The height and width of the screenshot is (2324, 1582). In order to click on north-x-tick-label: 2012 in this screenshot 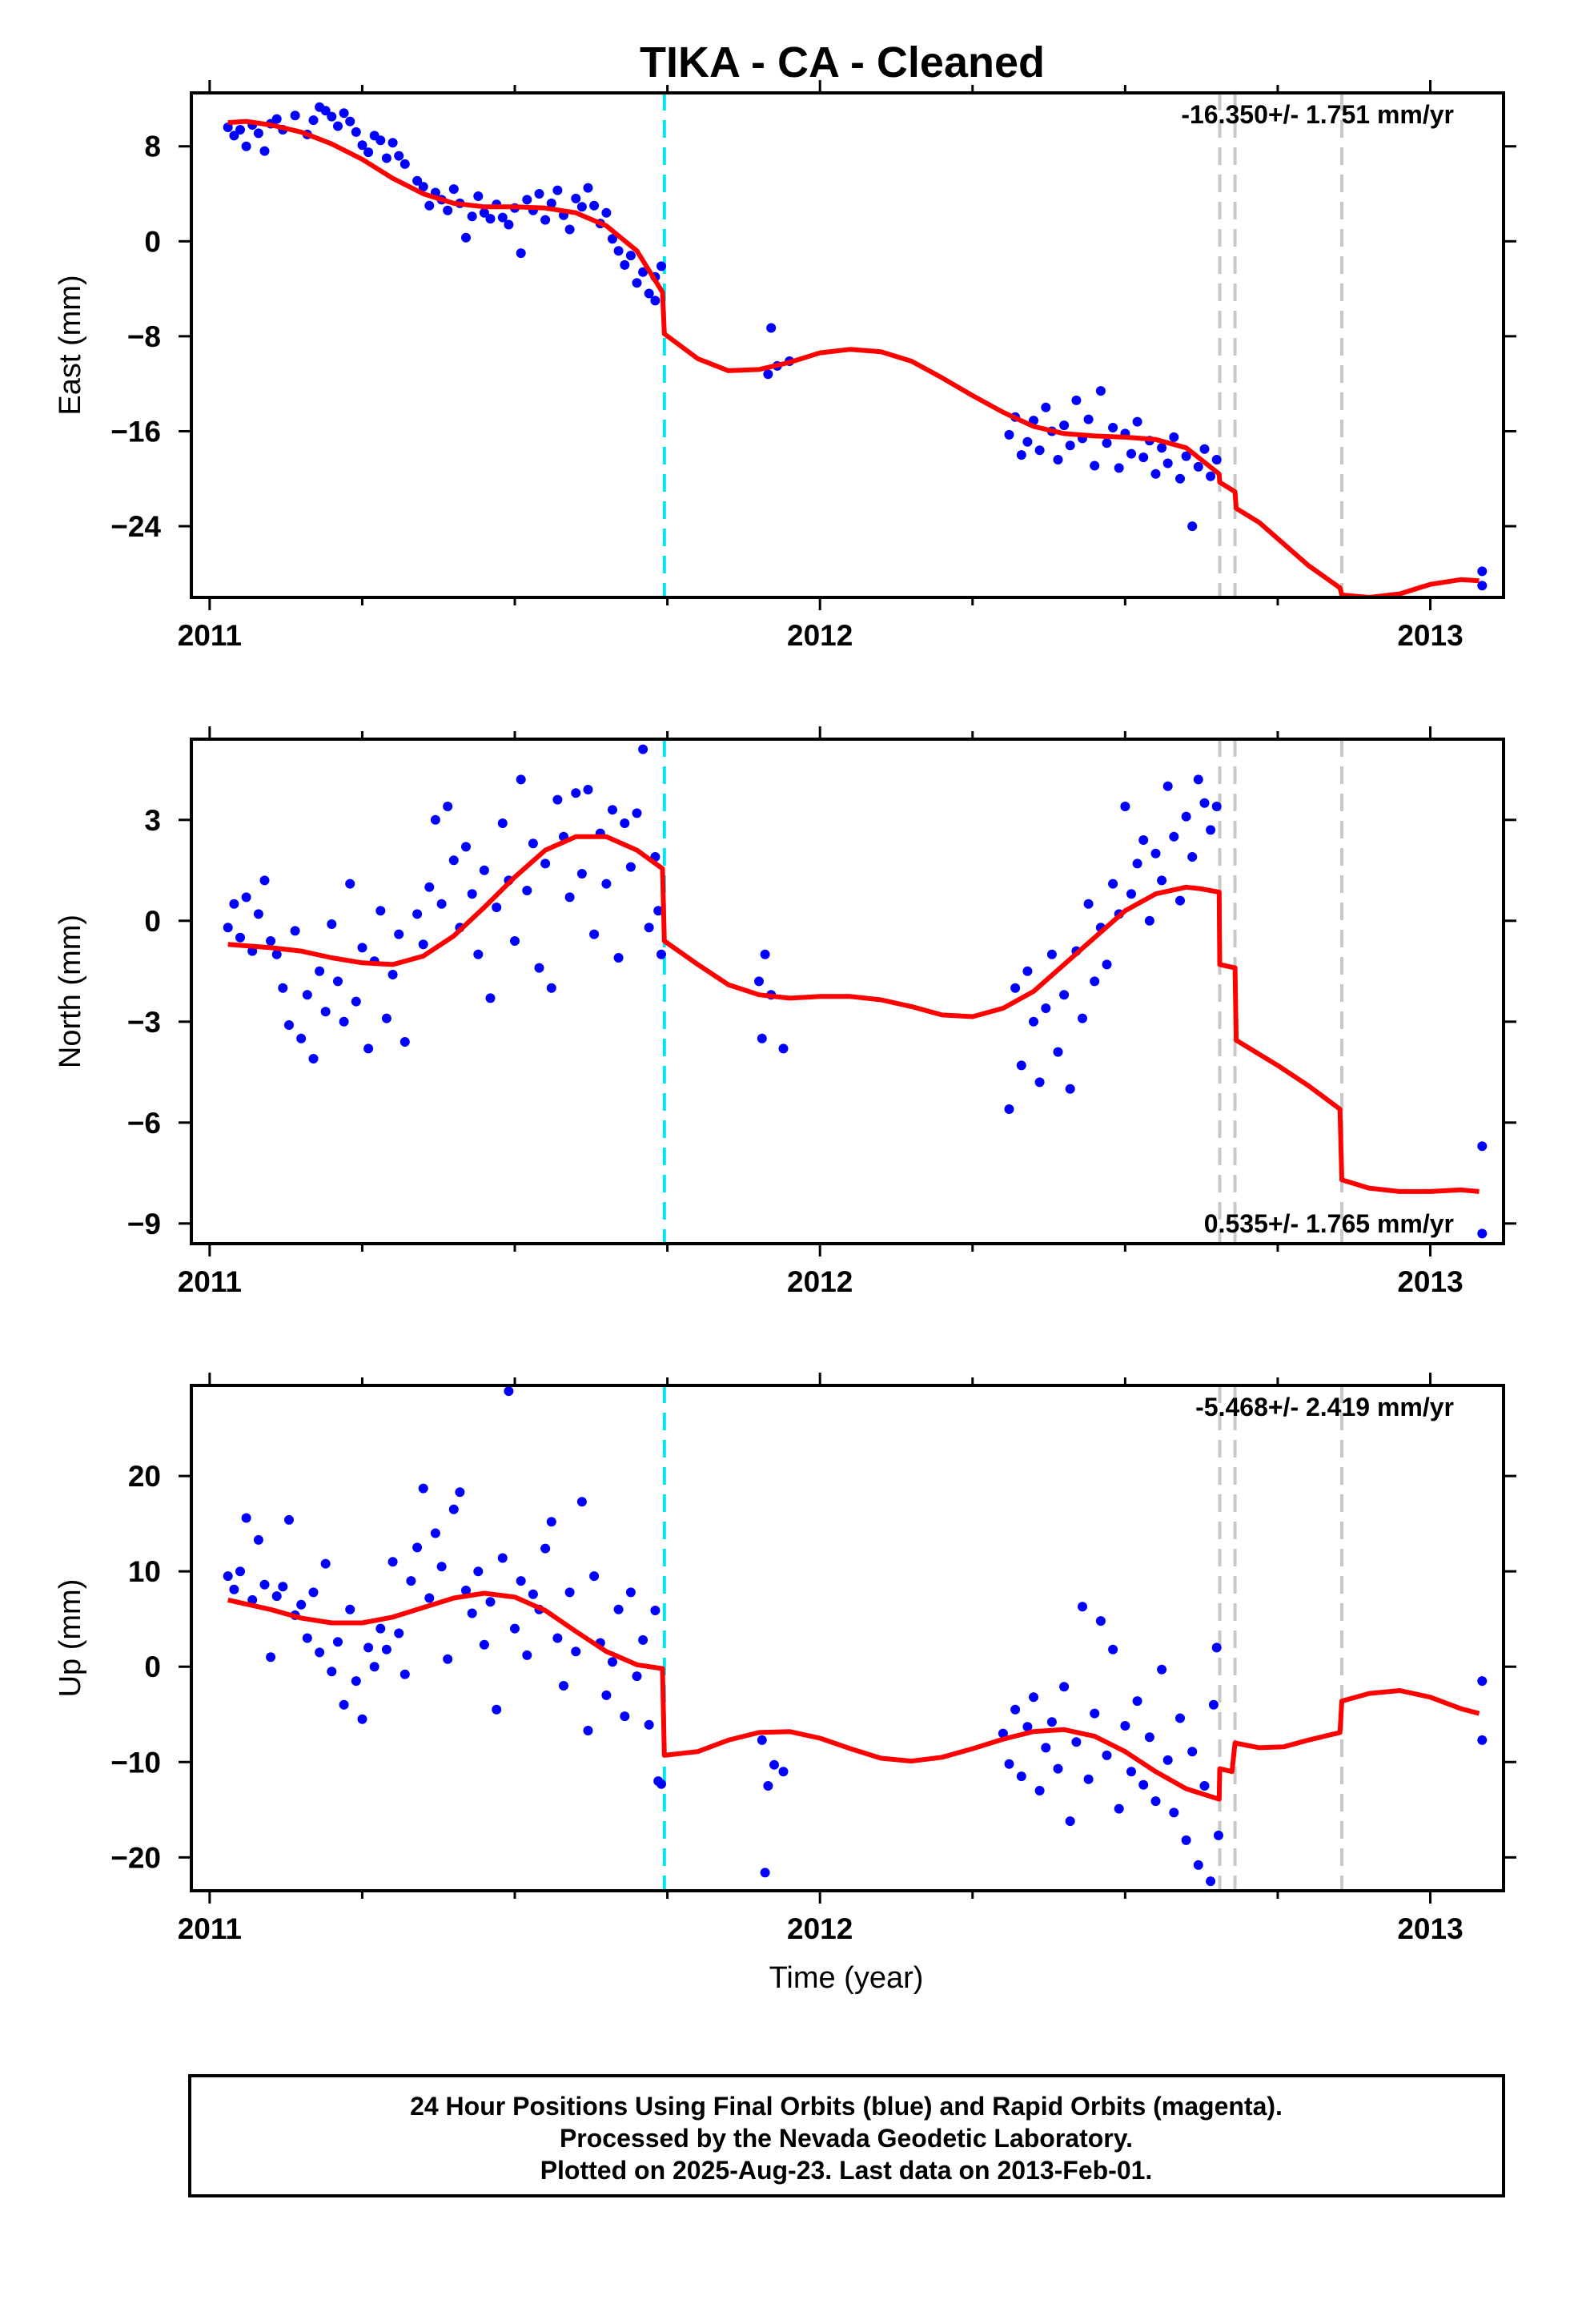, I will do `click(820, 1281)`.